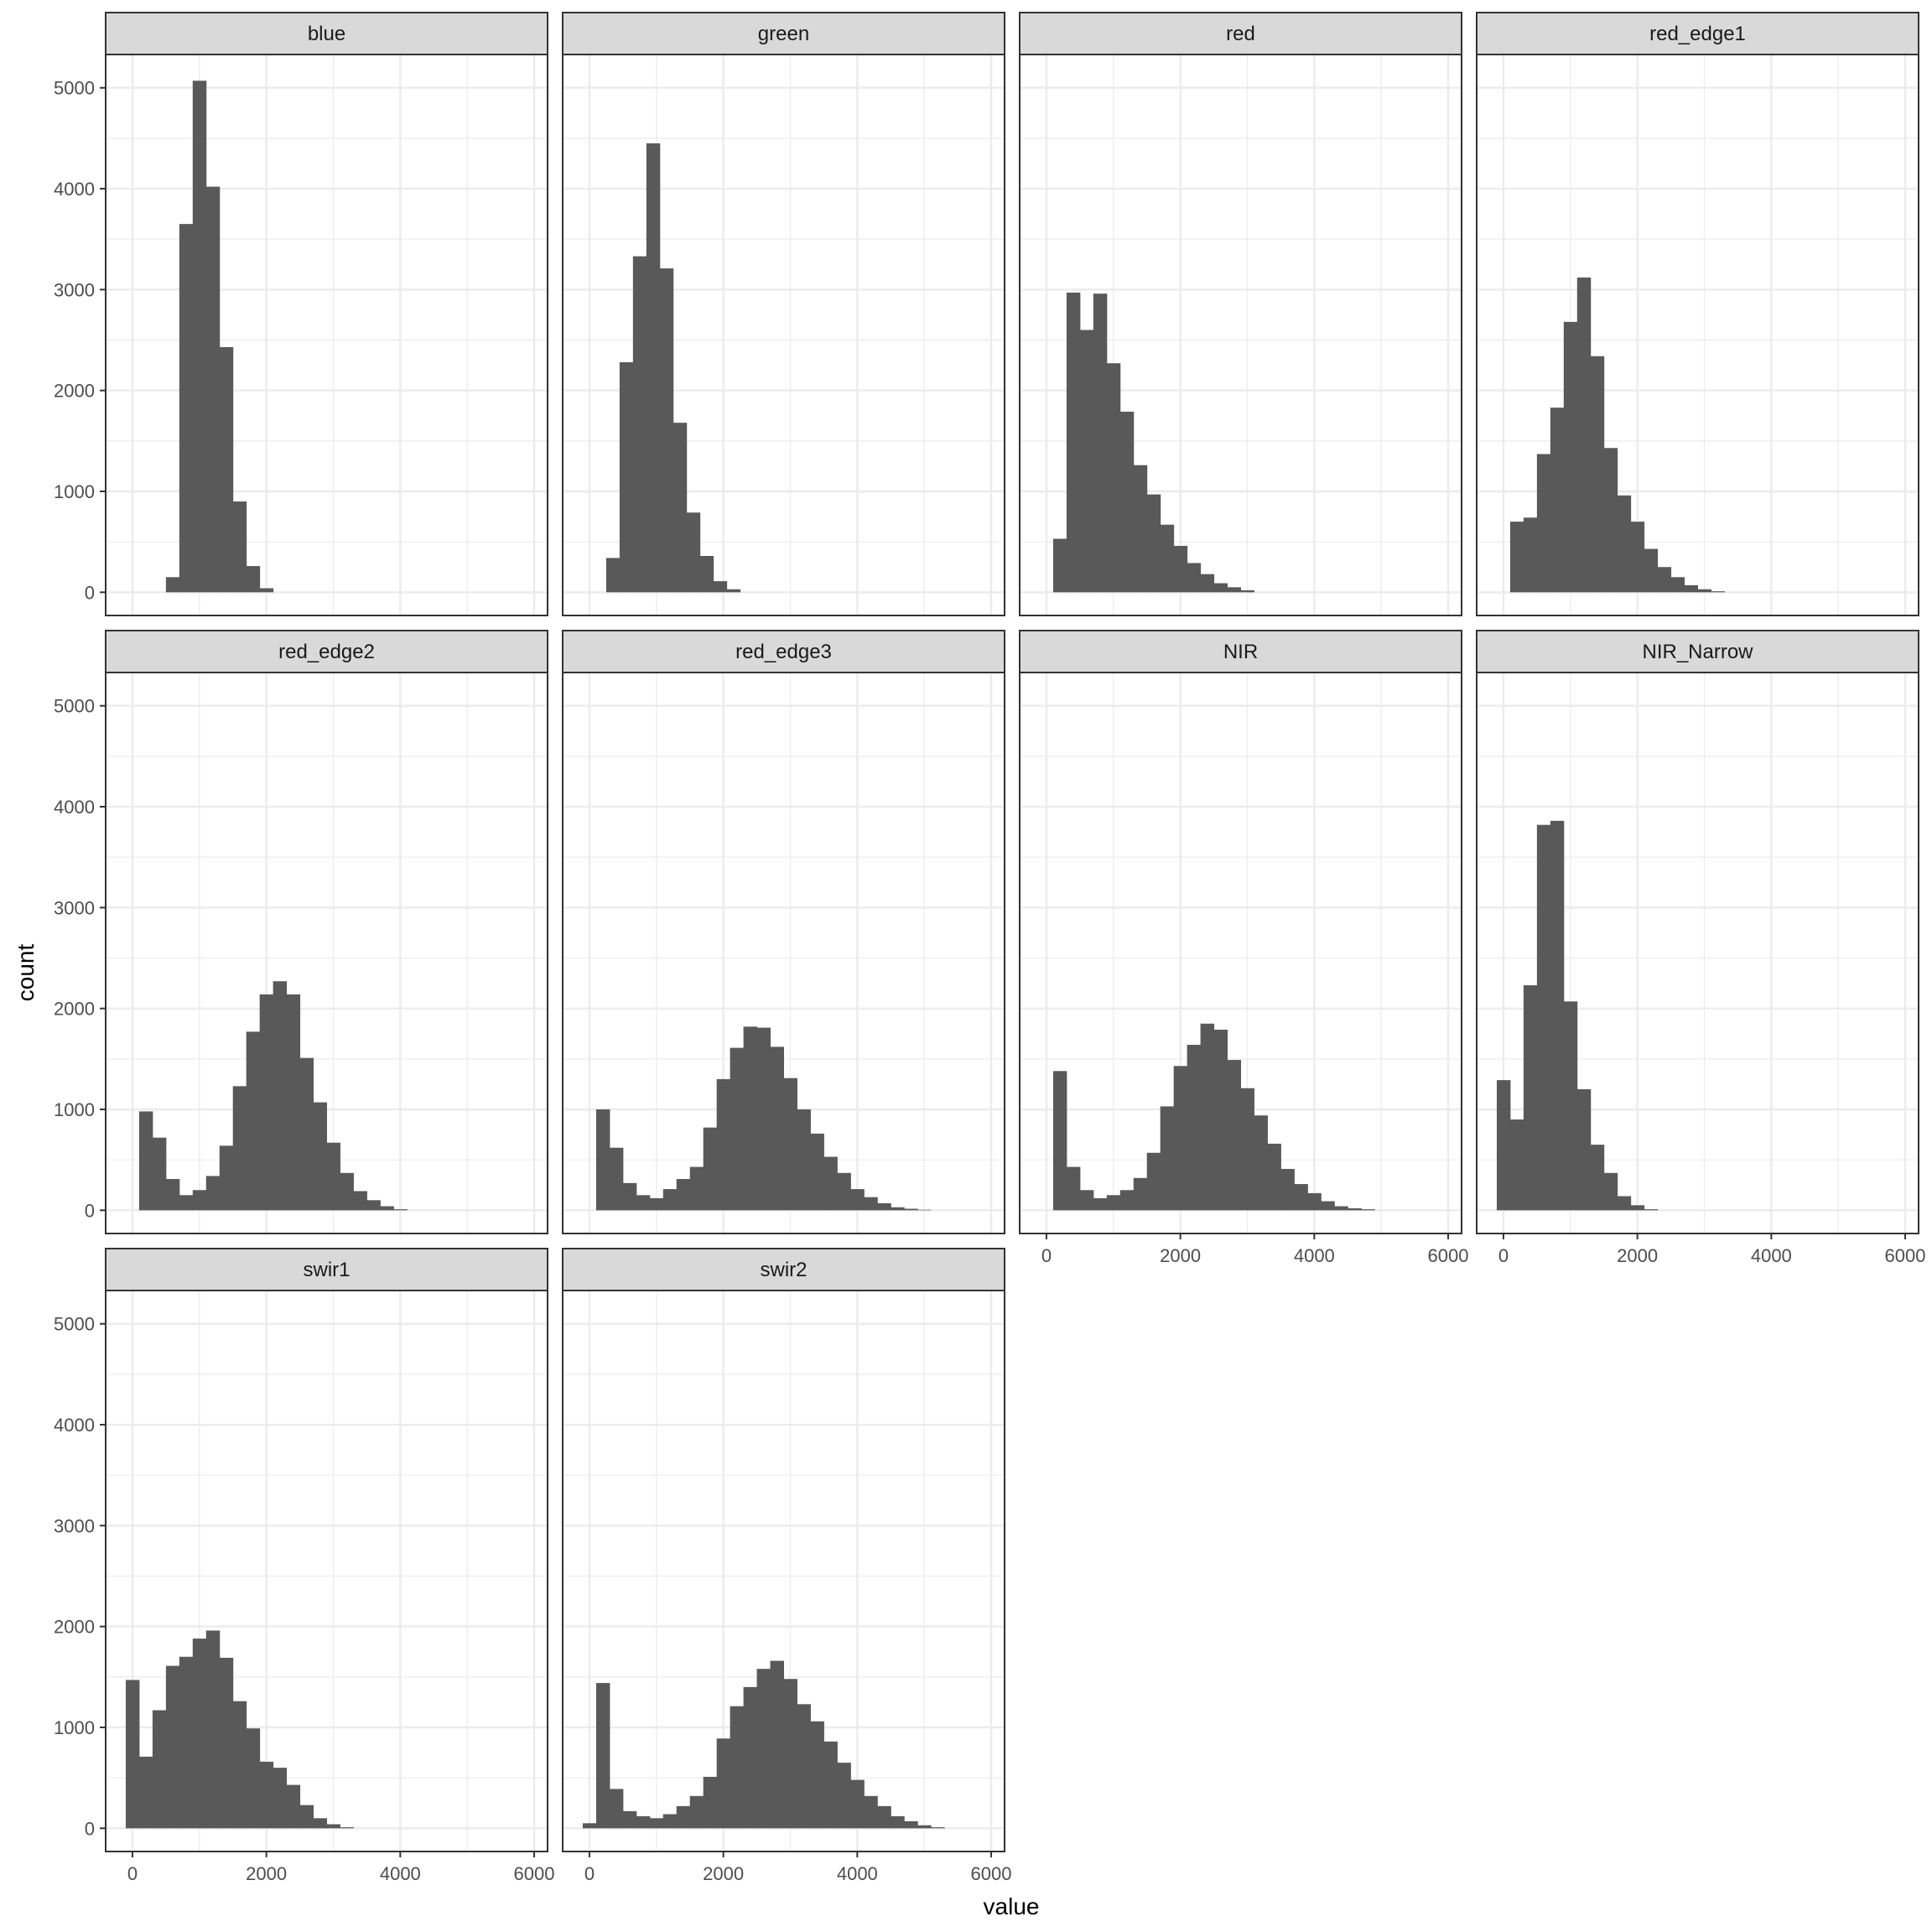 This screenshot has height=1932, width=1932. I want to click on x-tick-label: 0, so click(1503, 1255).